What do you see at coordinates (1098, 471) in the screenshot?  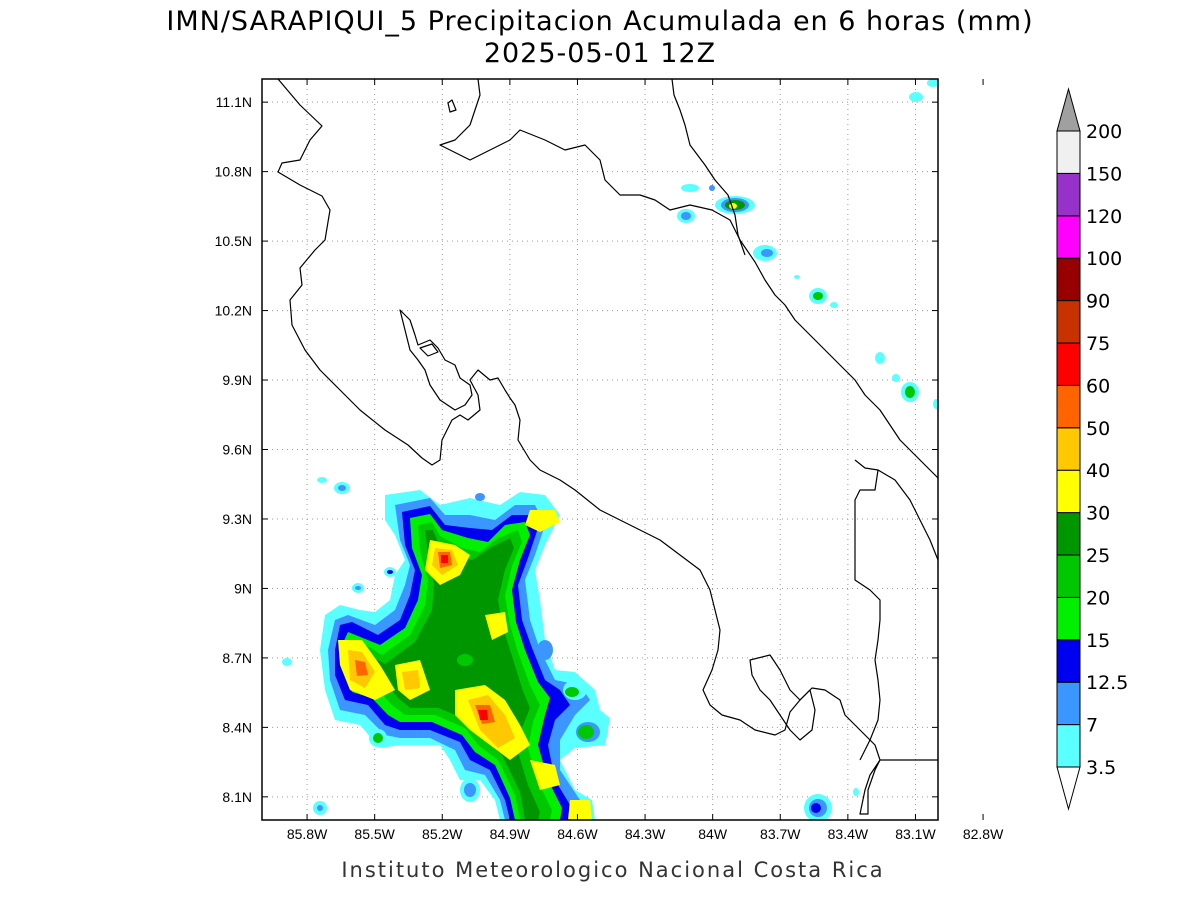 I see `colorbar-level-label: 40` at bounding box center [1098, 471].